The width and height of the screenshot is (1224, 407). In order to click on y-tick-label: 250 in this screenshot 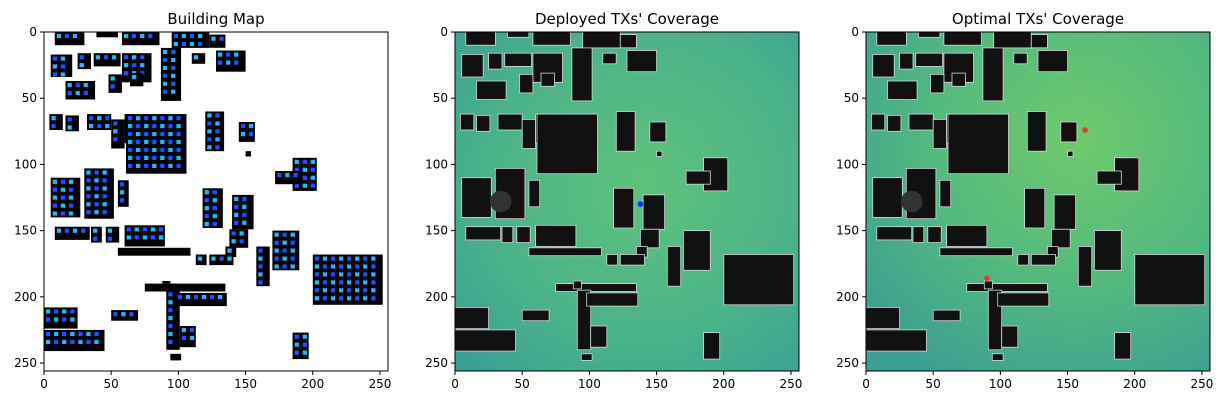, I will do `click(25, 363)`.